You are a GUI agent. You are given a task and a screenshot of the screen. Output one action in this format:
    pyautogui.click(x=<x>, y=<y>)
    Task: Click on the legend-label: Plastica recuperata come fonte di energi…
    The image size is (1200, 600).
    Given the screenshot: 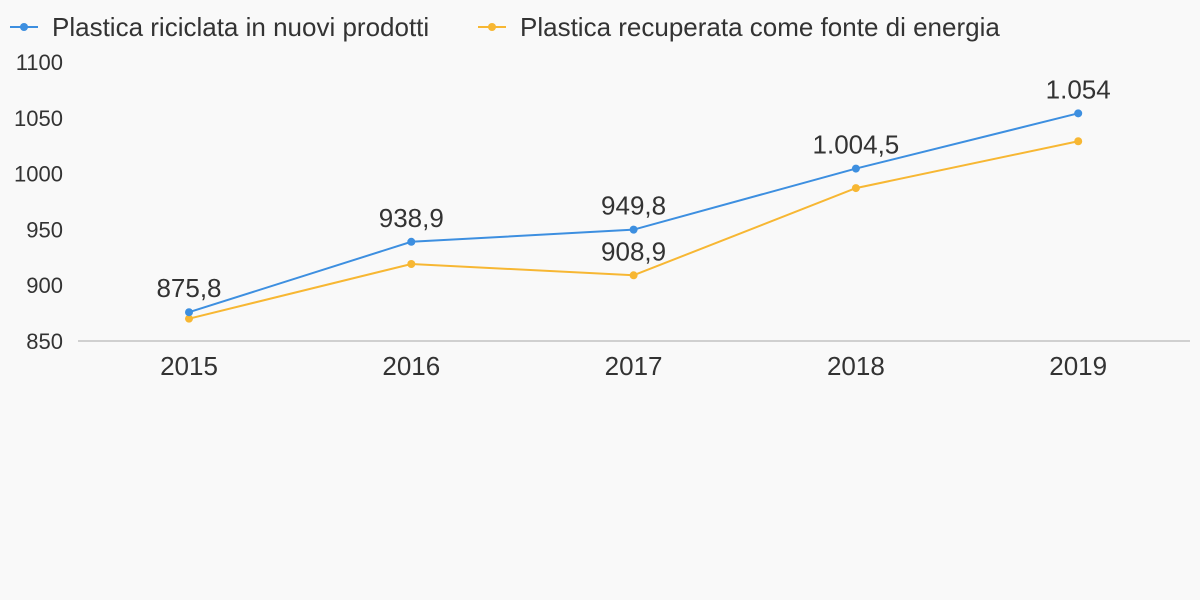 What is the action you would take?
    pyautogui.click(x=760, y=27)
    